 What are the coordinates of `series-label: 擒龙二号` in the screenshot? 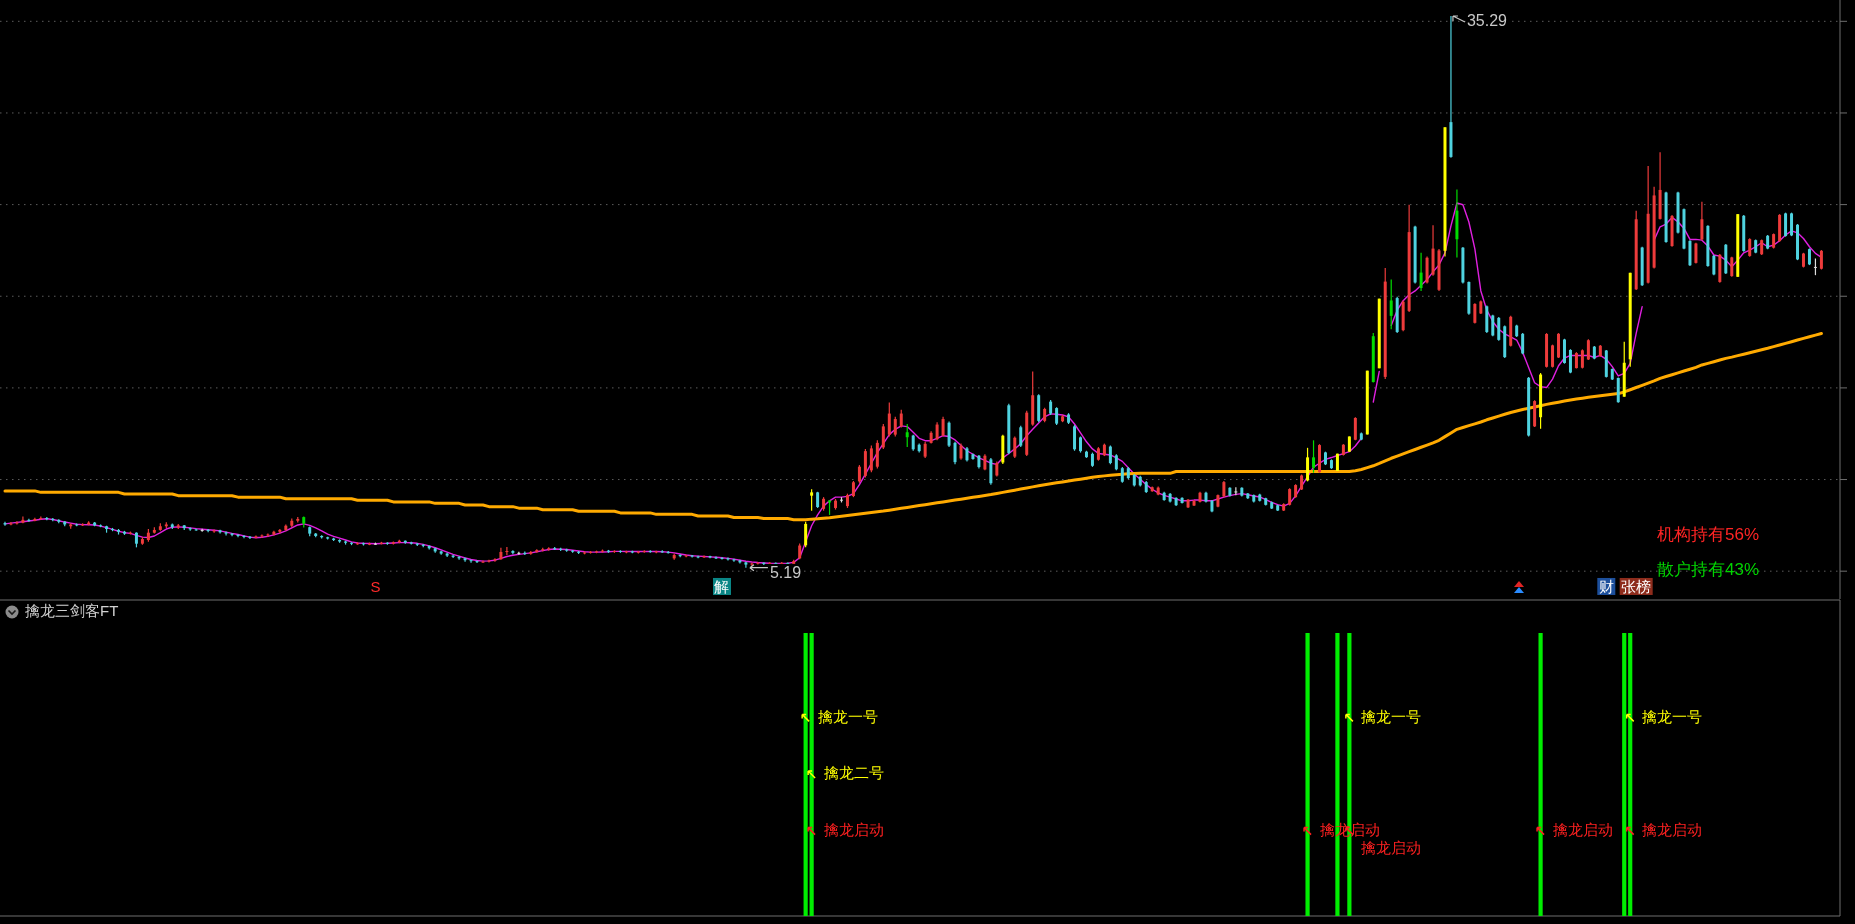 It's located at (853, 773).